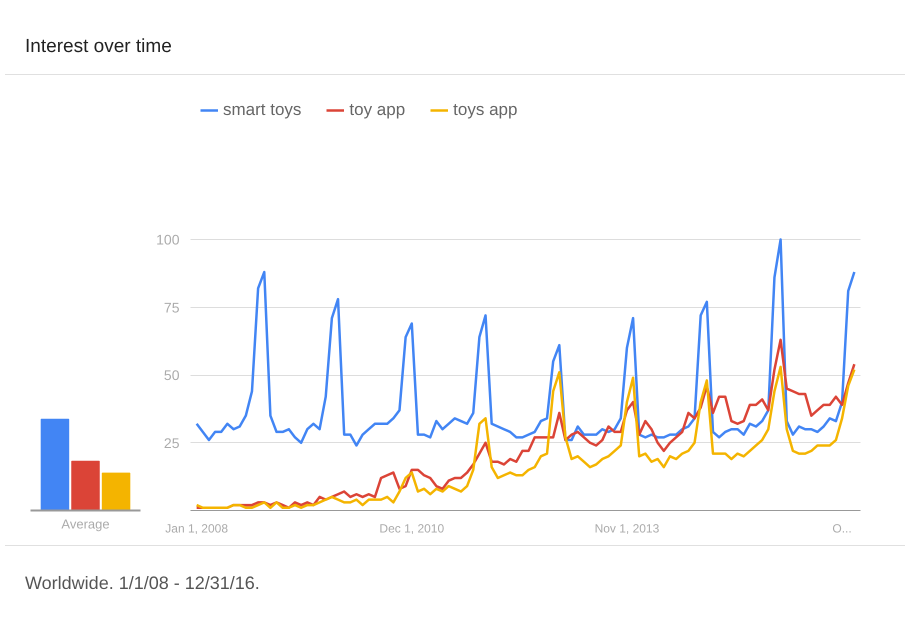 The image size is (906, 631). I want to click on chart-title: Interest over time, so click(98, 47).